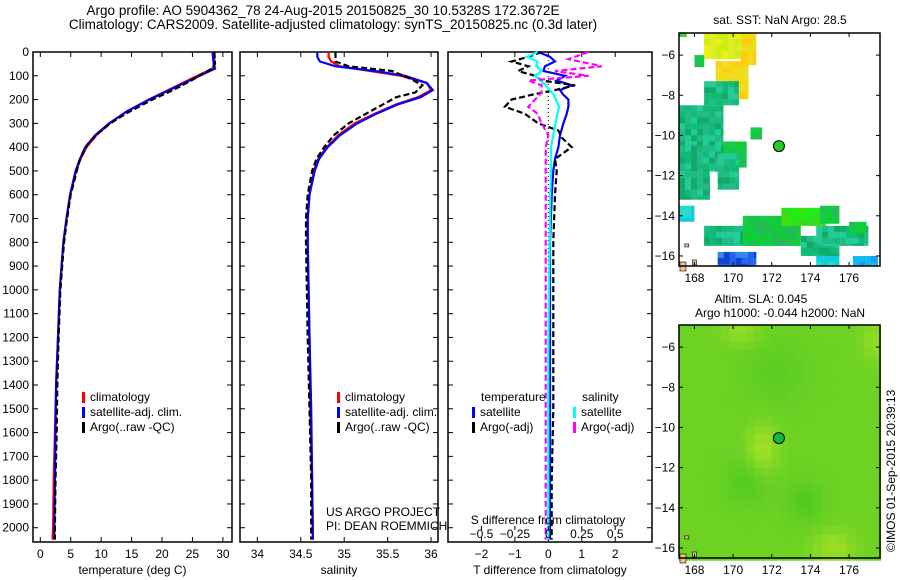 The width and height of the screenshot is (900, 580). What do you see at coordinates (339, 570) in the screenshot?
I see `x-axis-label: salinity` at bounding box center [339, 570].